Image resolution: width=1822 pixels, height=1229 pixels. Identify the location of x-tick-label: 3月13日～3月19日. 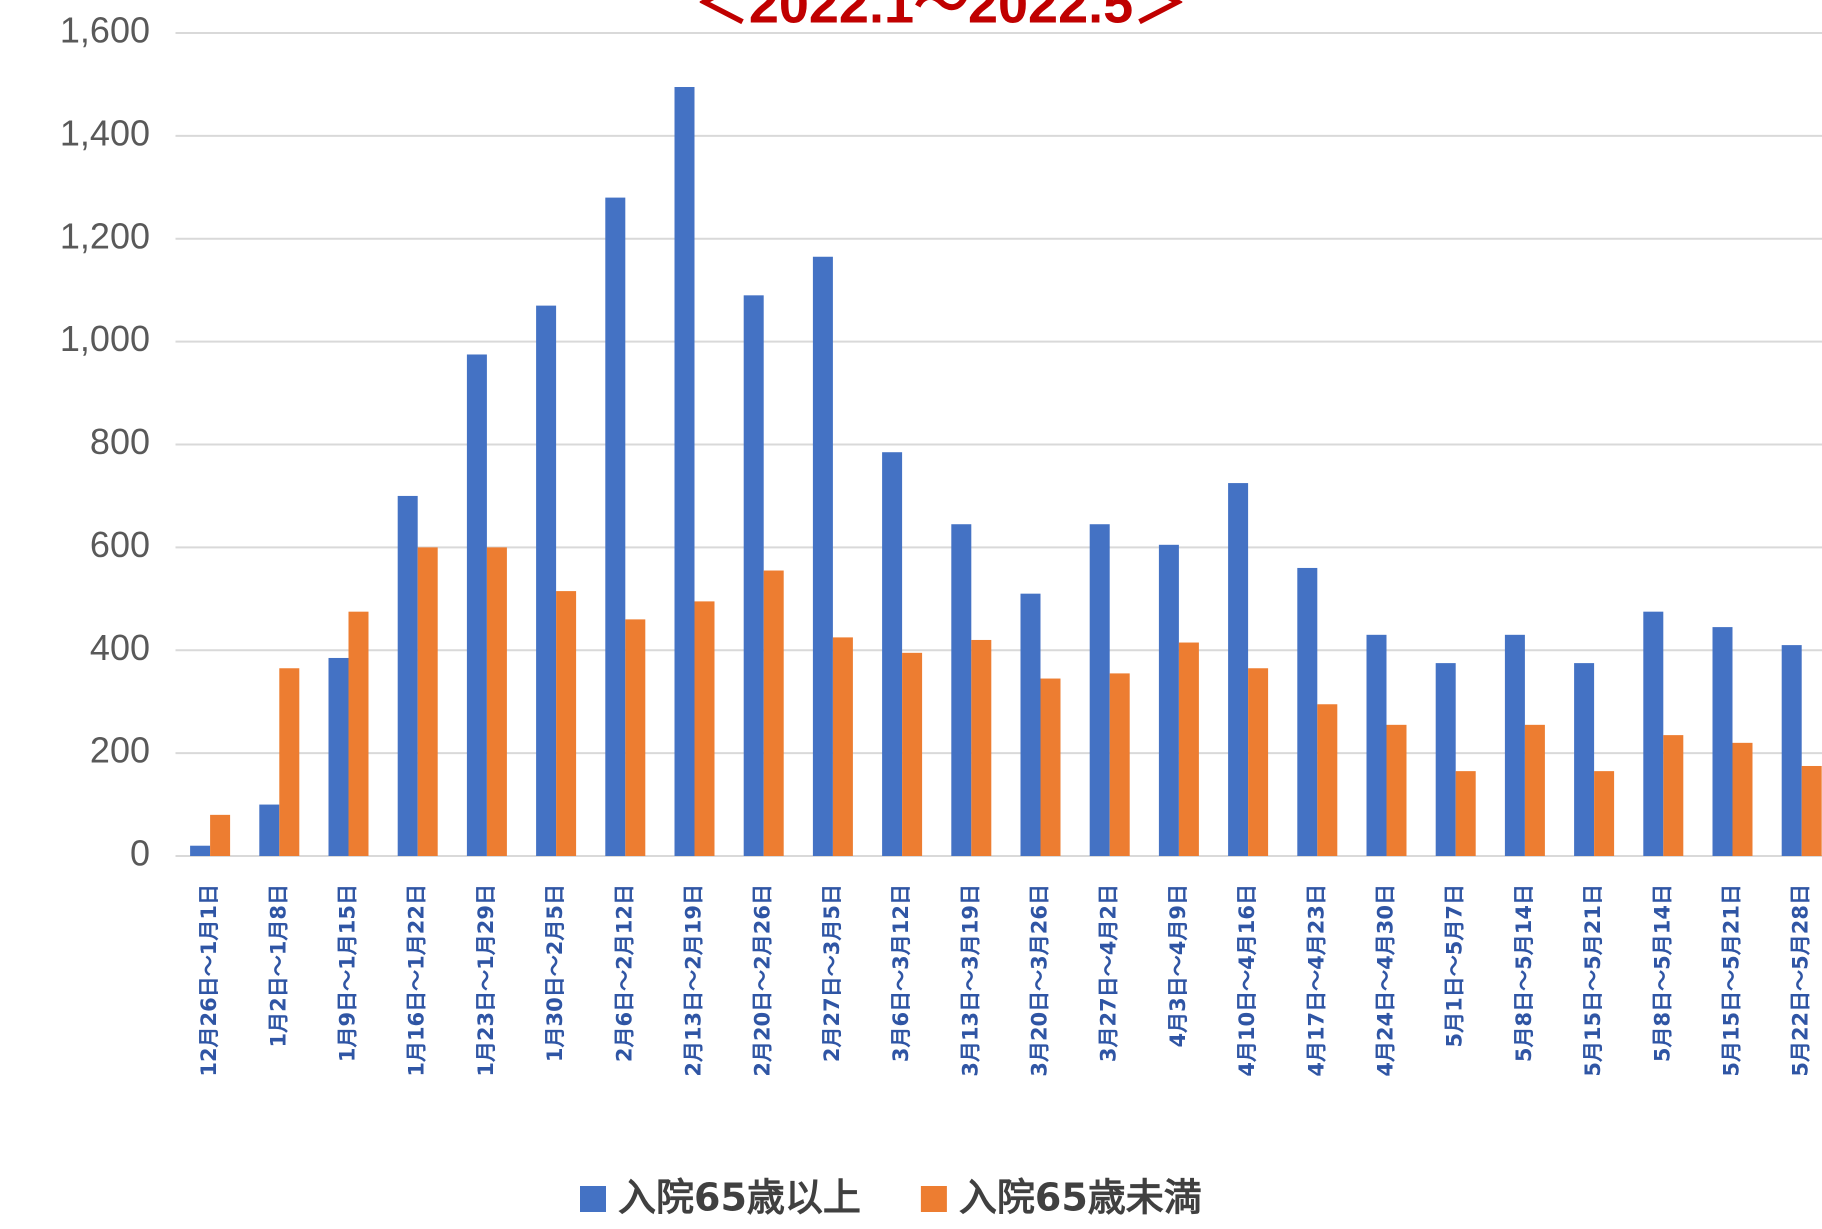
(970, 980).